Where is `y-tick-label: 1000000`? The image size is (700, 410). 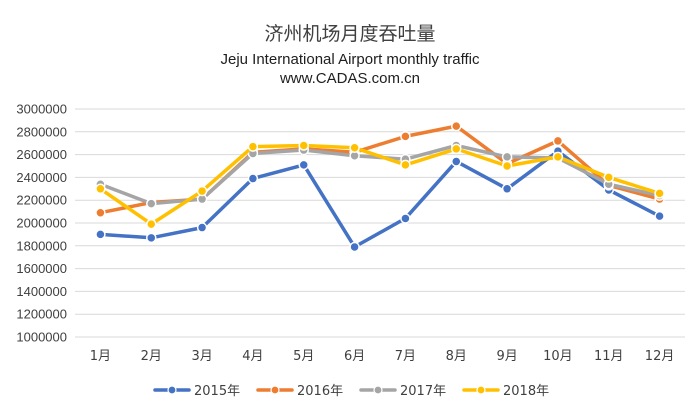
y-tick-label: 1000000 is located at coordinates (41, 337).